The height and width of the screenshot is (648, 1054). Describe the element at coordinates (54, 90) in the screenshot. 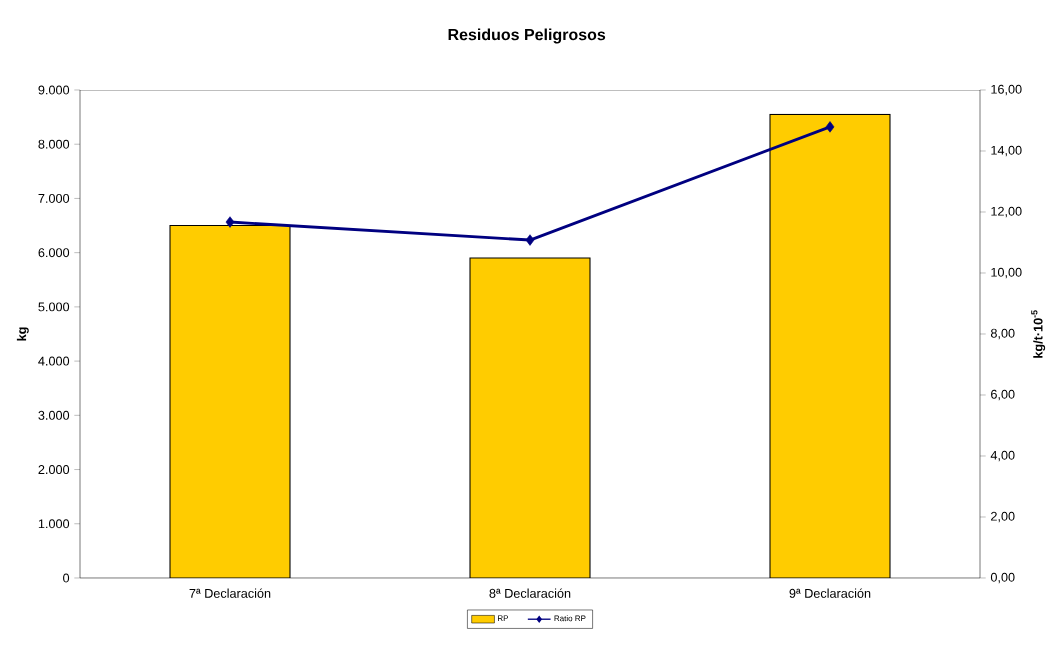

I see `y-tick-label: 9.000` at that location.